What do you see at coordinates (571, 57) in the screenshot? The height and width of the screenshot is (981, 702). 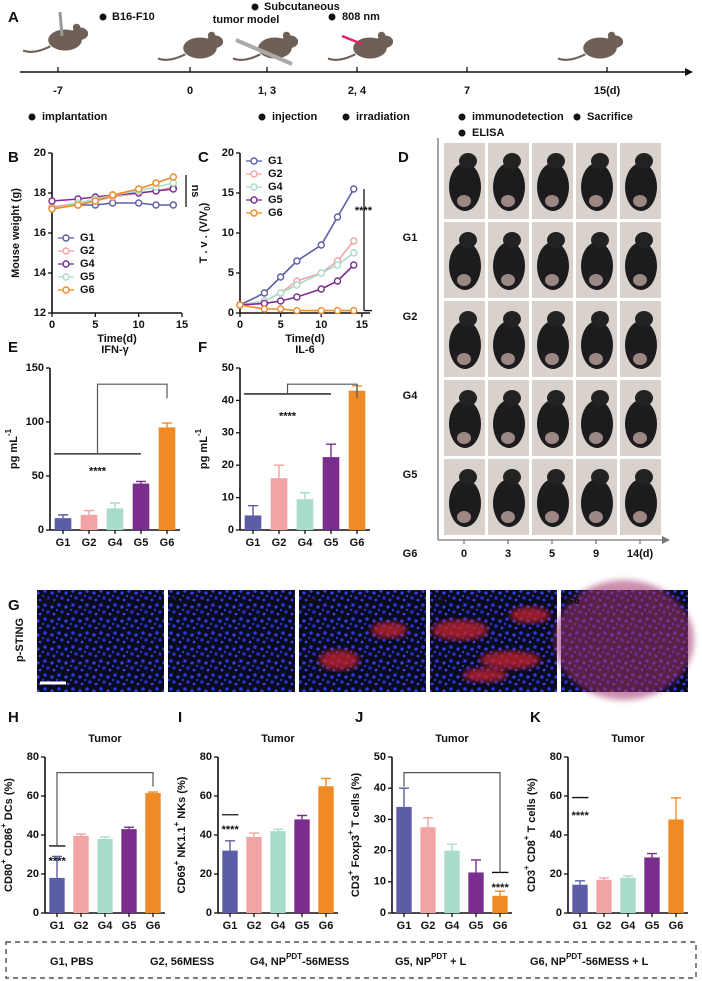 I see `mouse-tail` at bounding box center [571, 57].